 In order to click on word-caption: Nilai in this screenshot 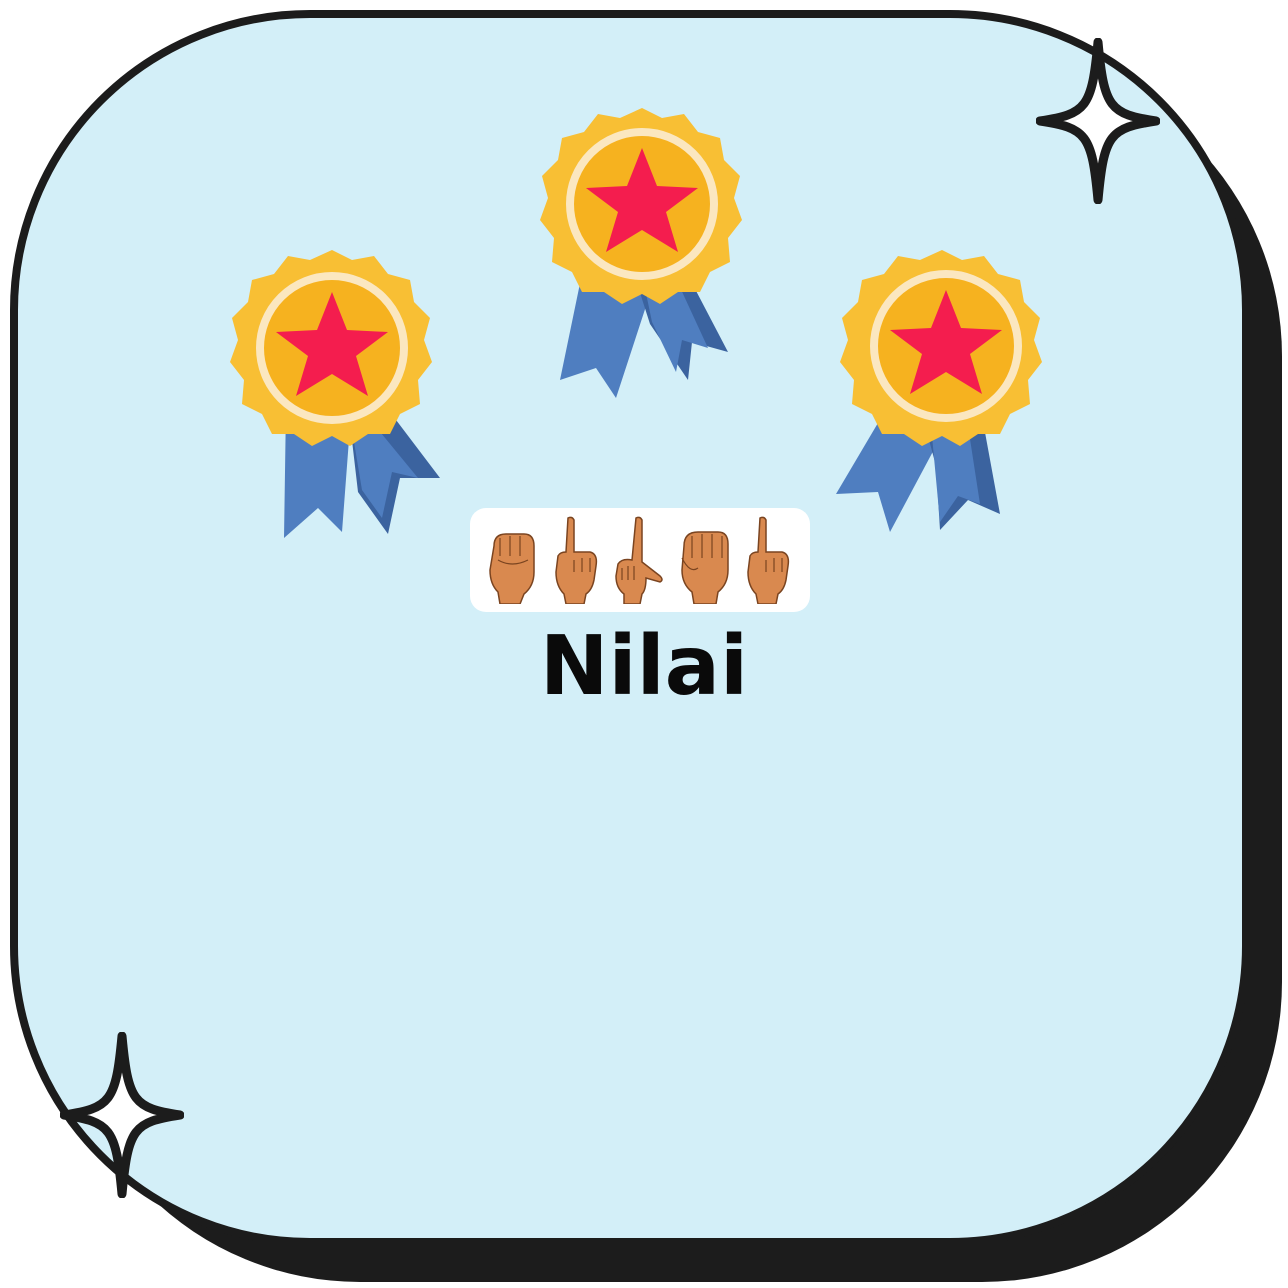, I will do `click(644, 666)`.